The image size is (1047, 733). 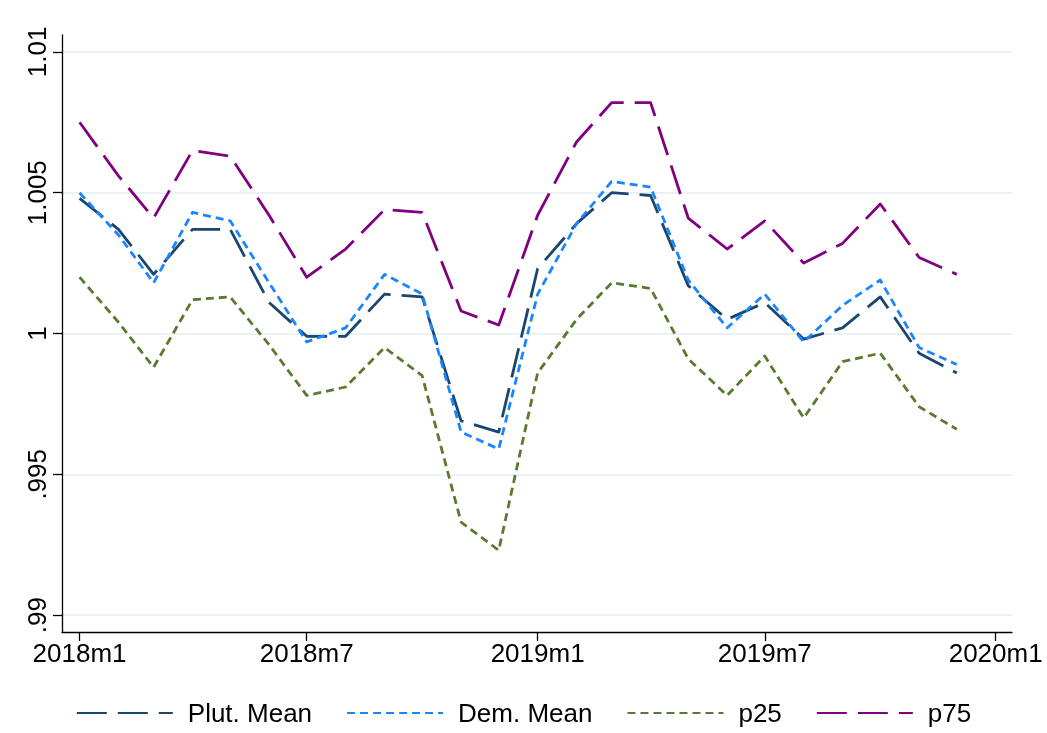 What do you see at coordinates (760, 713) in the screenshot?
I see `legend-label: p25` at bounding box center [760, 713].